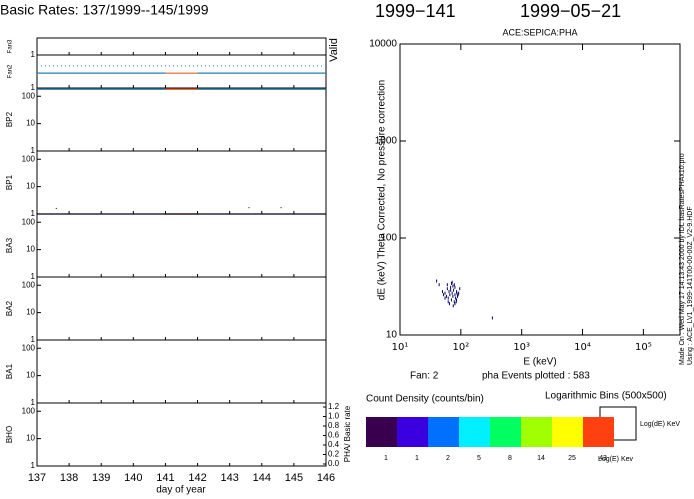 Image resolution: width=694 pixels, height=499 pixels. Describe the element at coordinates (606, 396) in the screenshot. I see `bins-label: Logarithmic Bins (500x500)` at that location.